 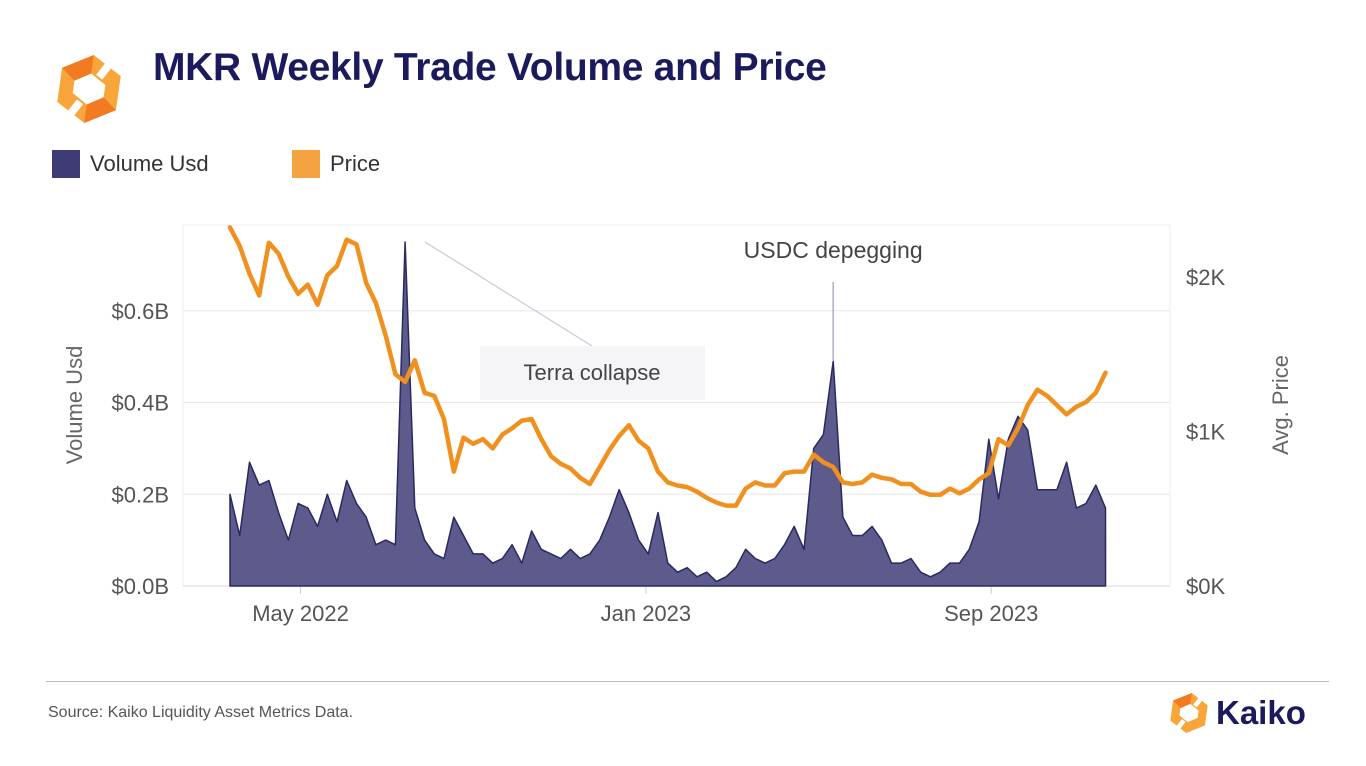 I want to click on y-right-tick-label: $2K, so click(x=1205, y=277).